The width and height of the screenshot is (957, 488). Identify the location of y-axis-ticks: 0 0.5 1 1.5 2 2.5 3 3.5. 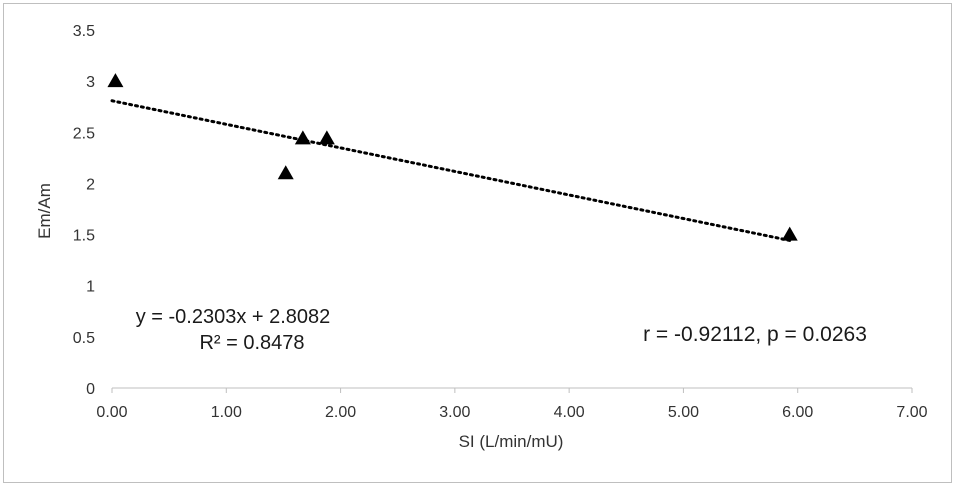
(84, 210).